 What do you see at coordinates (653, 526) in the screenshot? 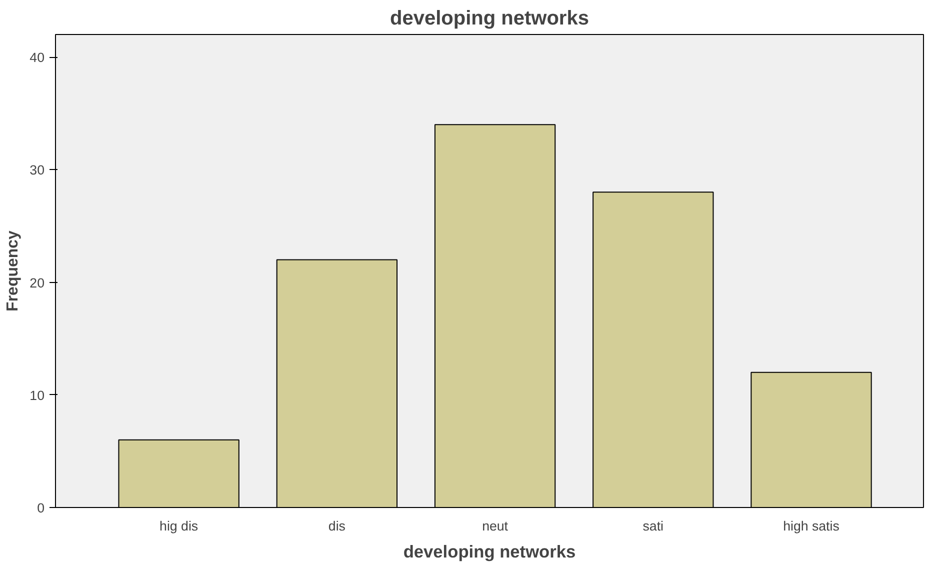
I see `x-tick-label: sati` at bounding box center [653, 526].